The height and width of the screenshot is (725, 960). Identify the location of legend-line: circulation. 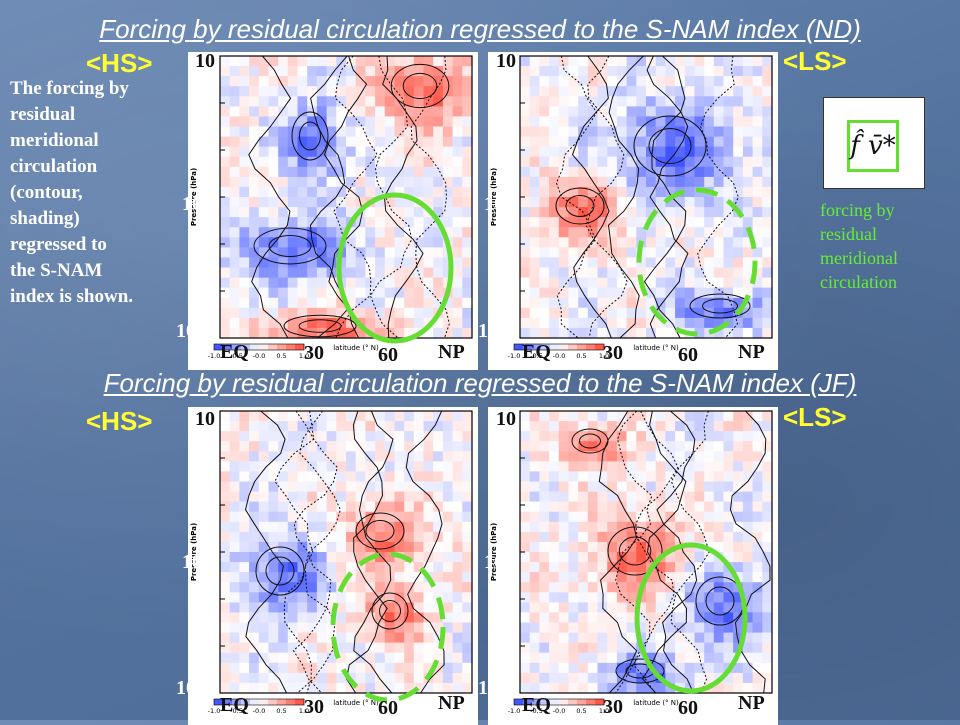
(858, 282).